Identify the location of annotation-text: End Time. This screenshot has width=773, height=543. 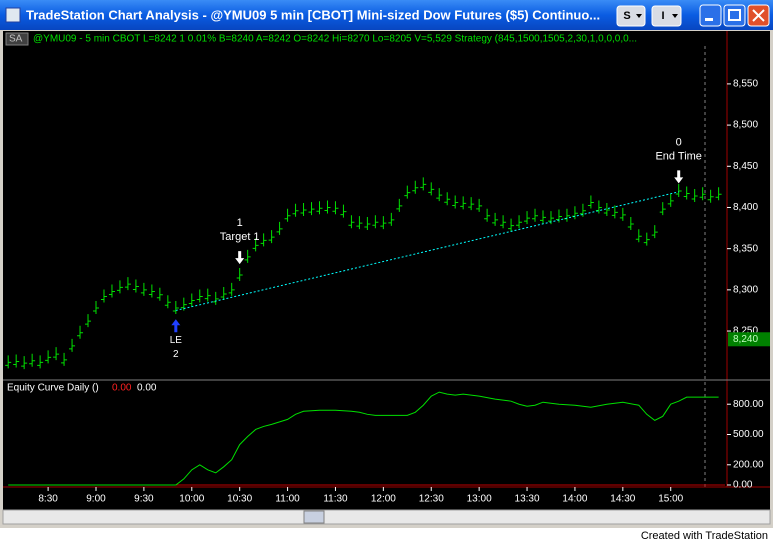
(678, 156).